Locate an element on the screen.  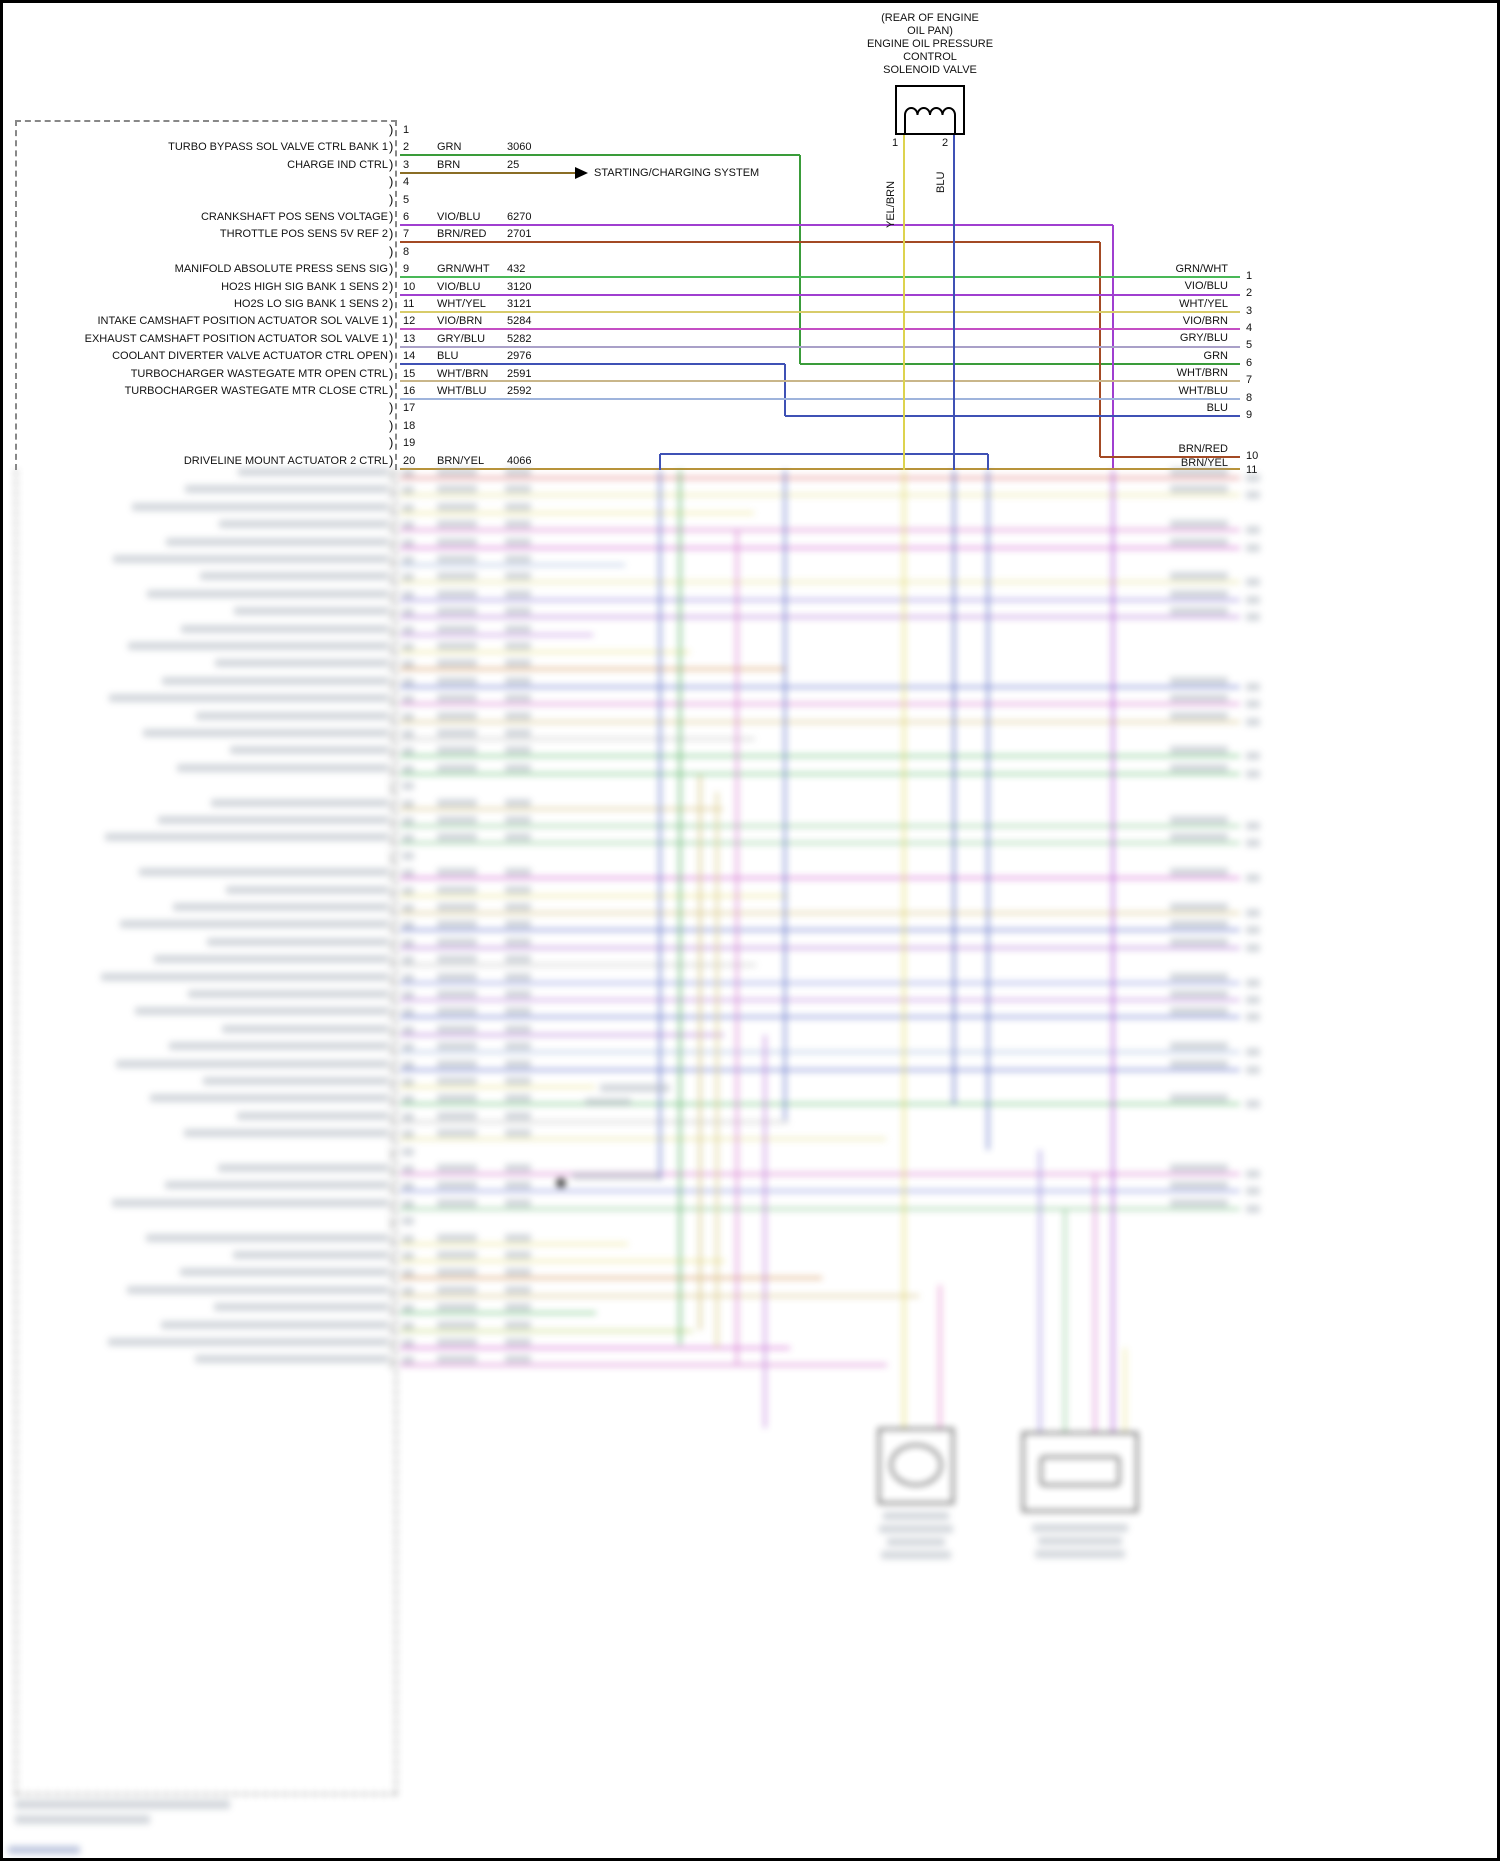
pin-label: GRN is located at coordinates (1215, 356).